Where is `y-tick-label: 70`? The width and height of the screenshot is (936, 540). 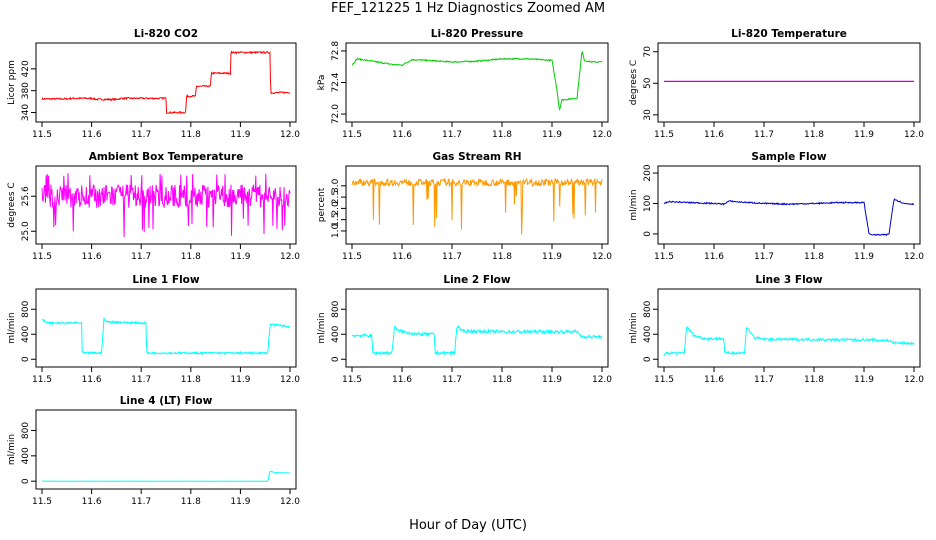 y-tick-label: 70 is located at coordinates (648, 52).